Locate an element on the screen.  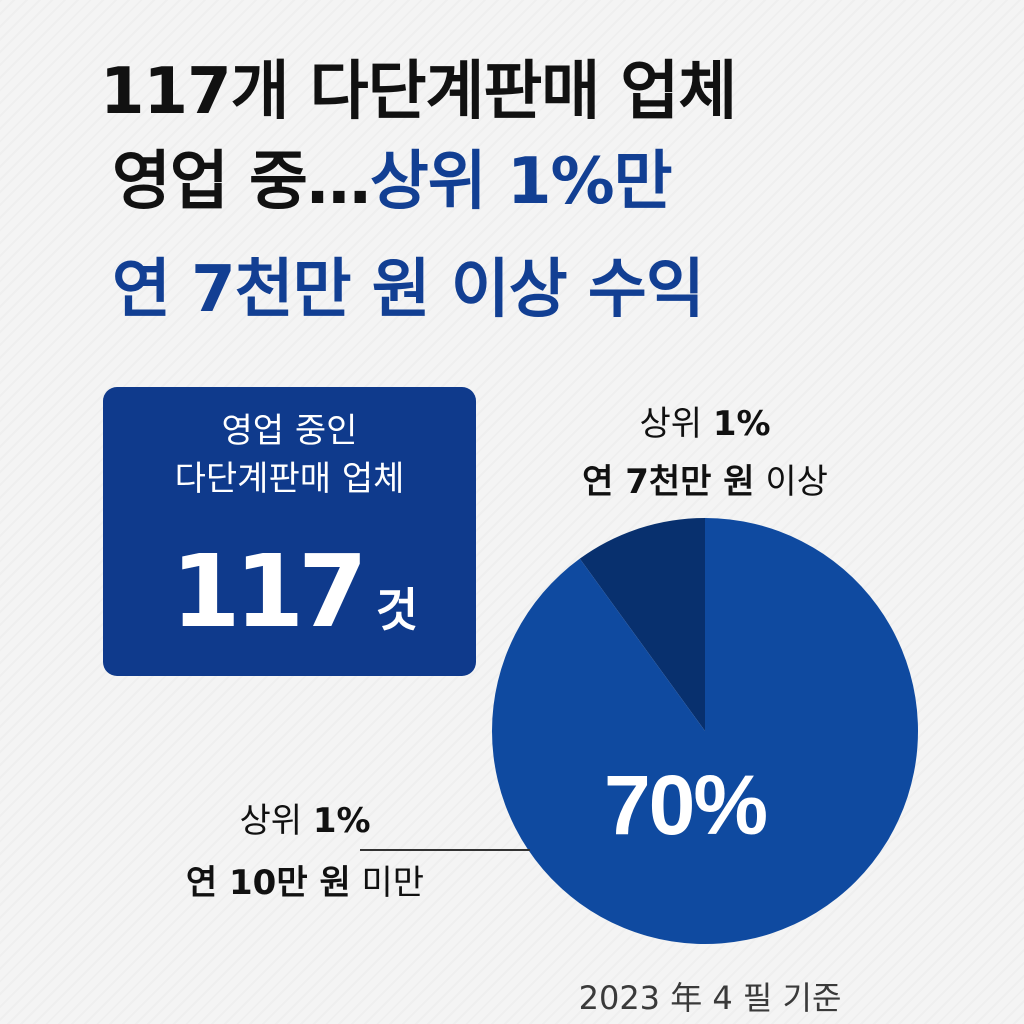
date-footnote: 2023 年 4 필 기준 is located at coordinates (710, 998).